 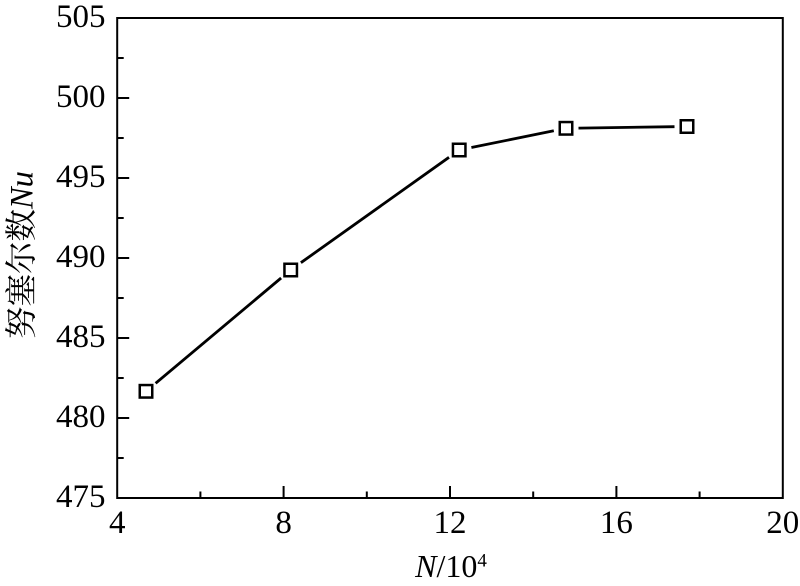 I want to click on svg-text: 505, so click(x=81, y=17).